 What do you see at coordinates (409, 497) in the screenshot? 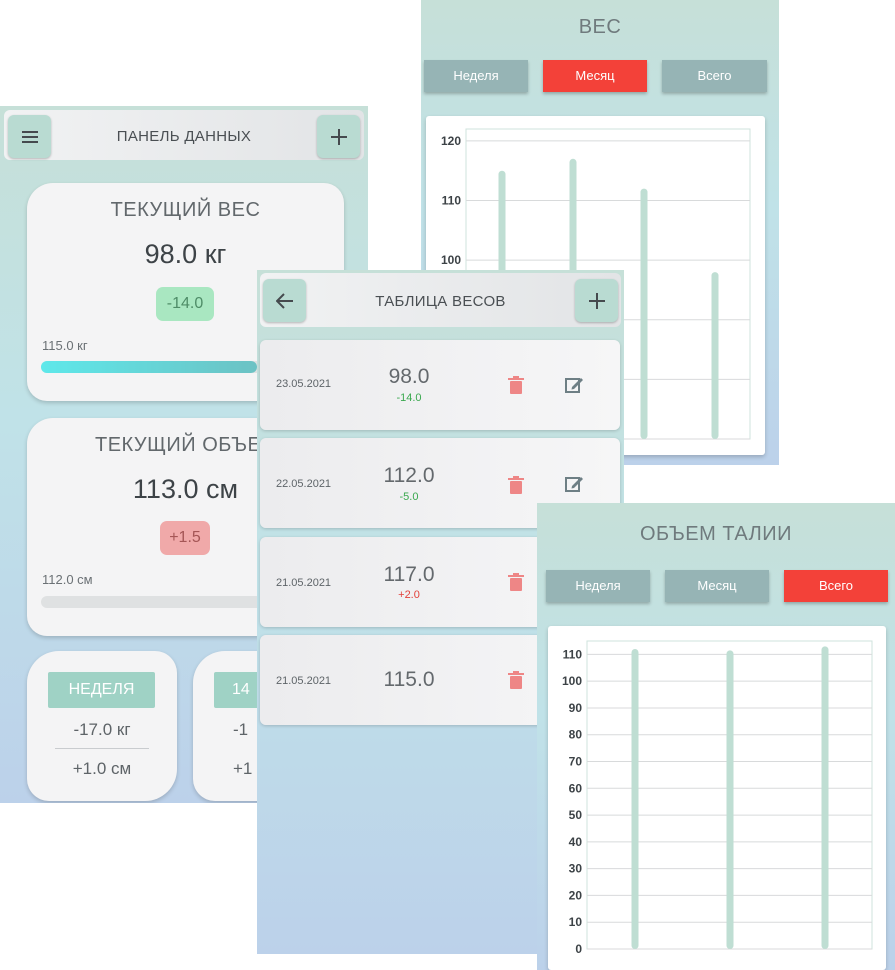
I see `row-delta: -5.0` at bounding box center [409, 497].